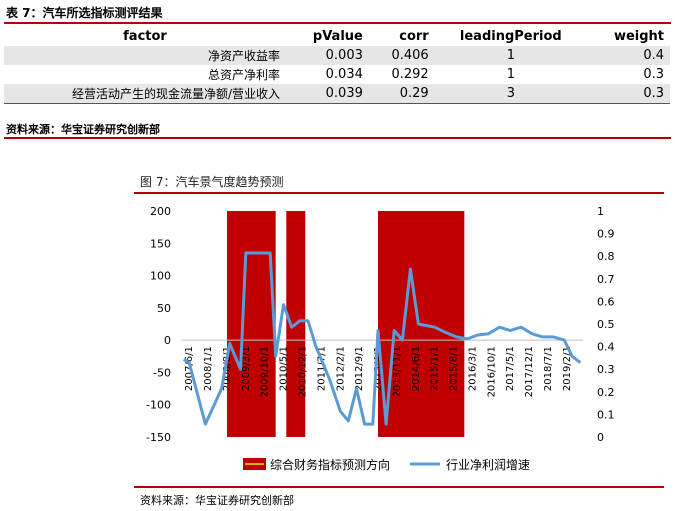 Image resolution: width=675 pixels, height=511 pixels. What do you see at coordinates (606, 279) in the screenshot?
I see `right-axis-tick-label: 0.7` at bounding box center [606, 279].